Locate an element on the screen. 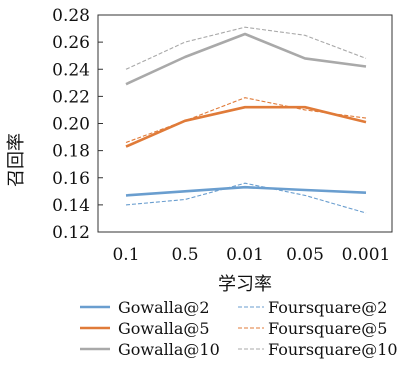 This screenshot has height=371, width=412. y-tick-label: 0.22 is located at coordinates (71, 97).